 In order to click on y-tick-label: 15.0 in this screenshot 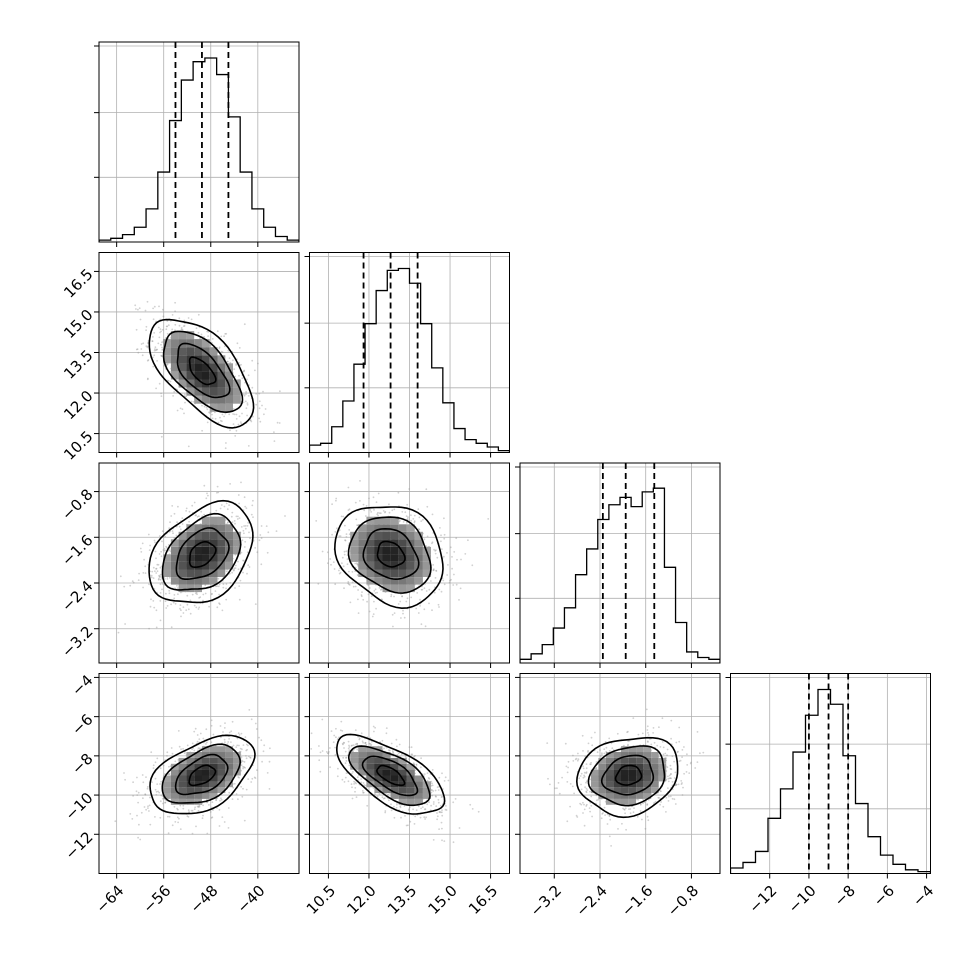, I will do `click(78, 324)`.